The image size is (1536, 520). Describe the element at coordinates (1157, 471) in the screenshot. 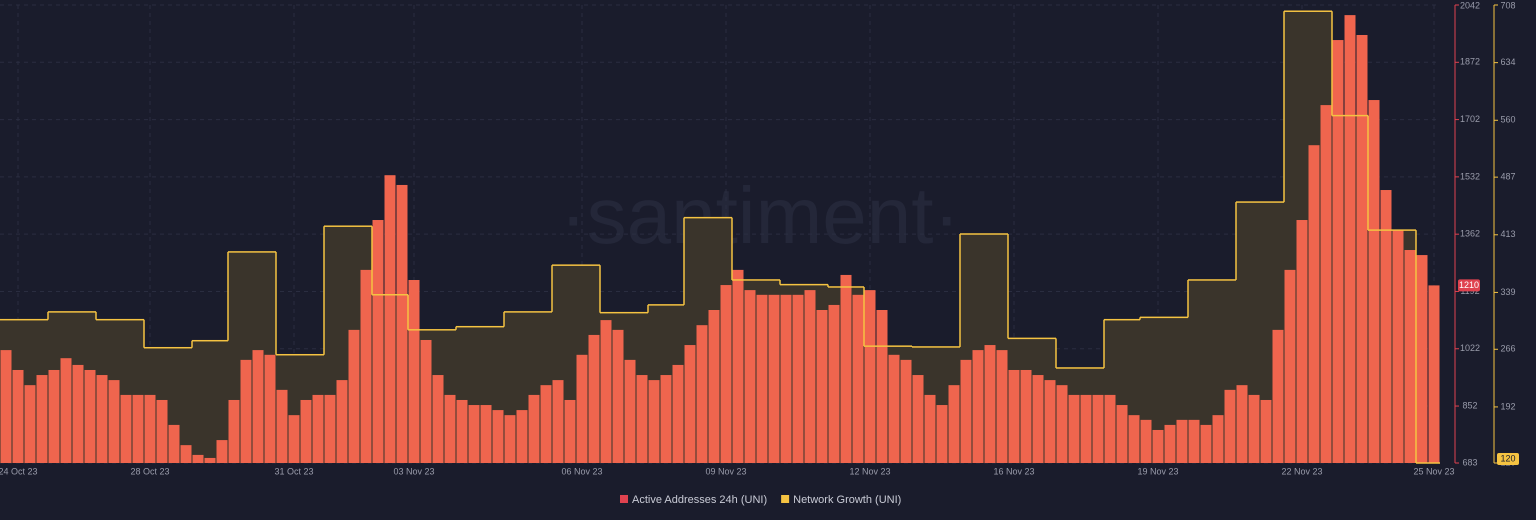

I see `x-tick-label: 19 Nov 23` at that location.